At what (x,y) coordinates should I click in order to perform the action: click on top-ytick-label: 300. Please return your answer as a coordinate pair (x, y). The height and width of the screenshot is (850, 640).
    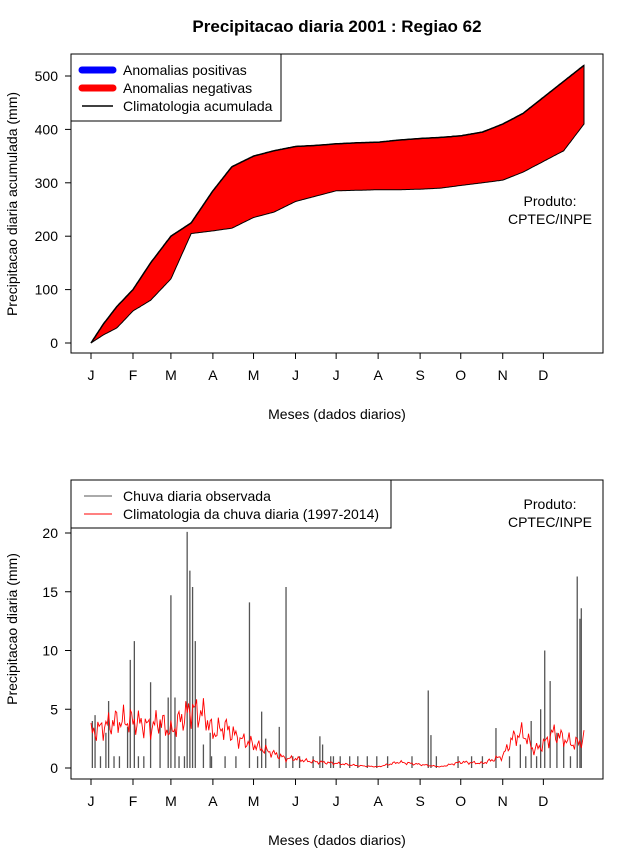
    Looking at the image, I should click on (47, 183).